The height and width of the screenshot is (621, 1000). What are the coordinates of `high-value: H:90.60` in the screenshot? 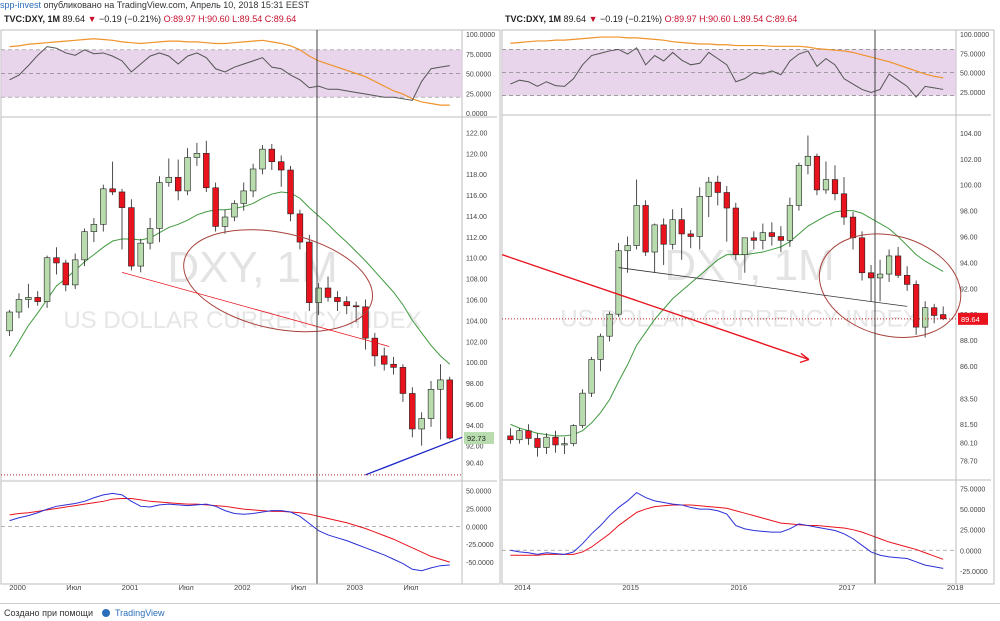 It's located at (715, 19).